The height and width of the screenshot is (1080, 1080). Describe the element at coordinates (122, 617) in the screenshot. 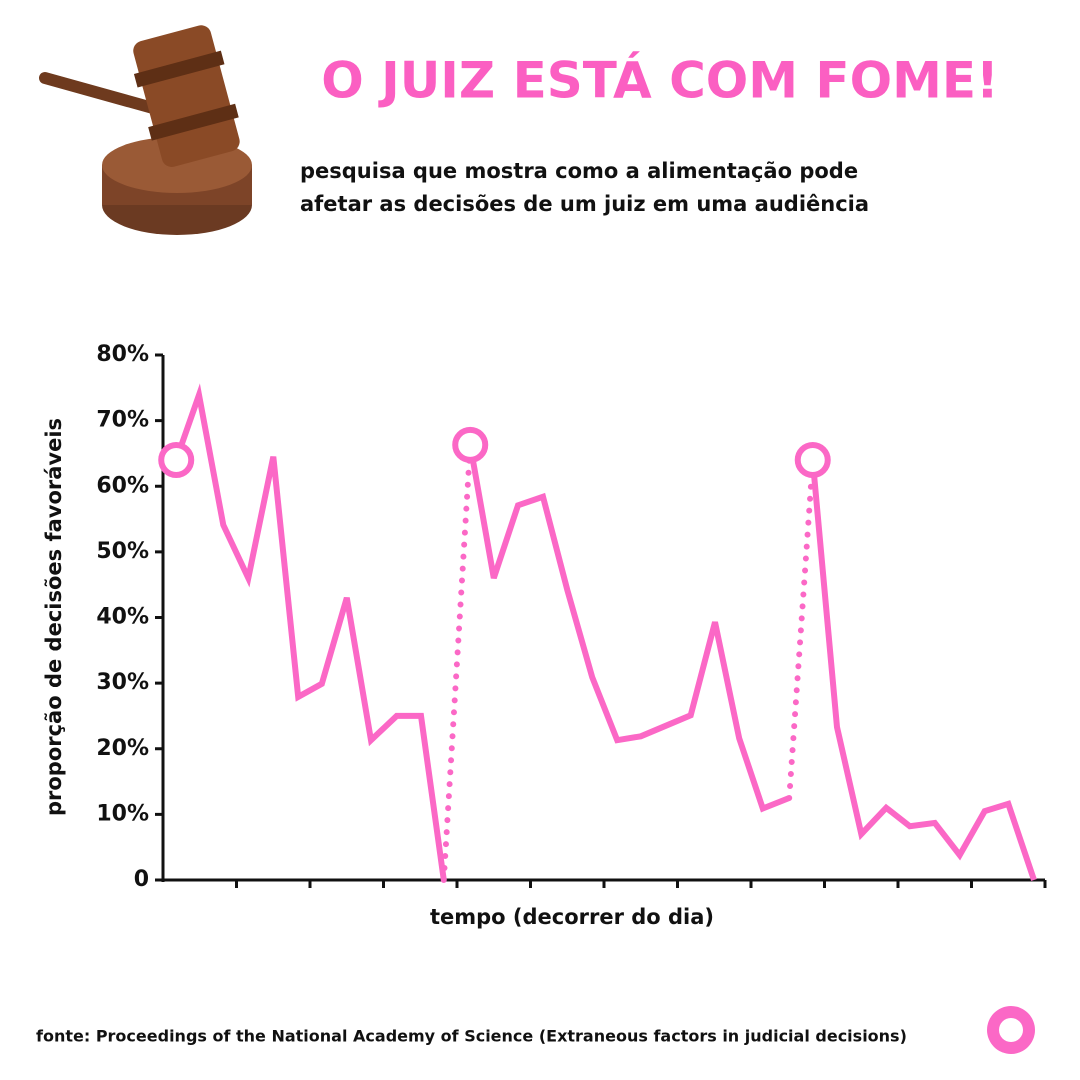

I see `y-tick-label: 40%` at that location.